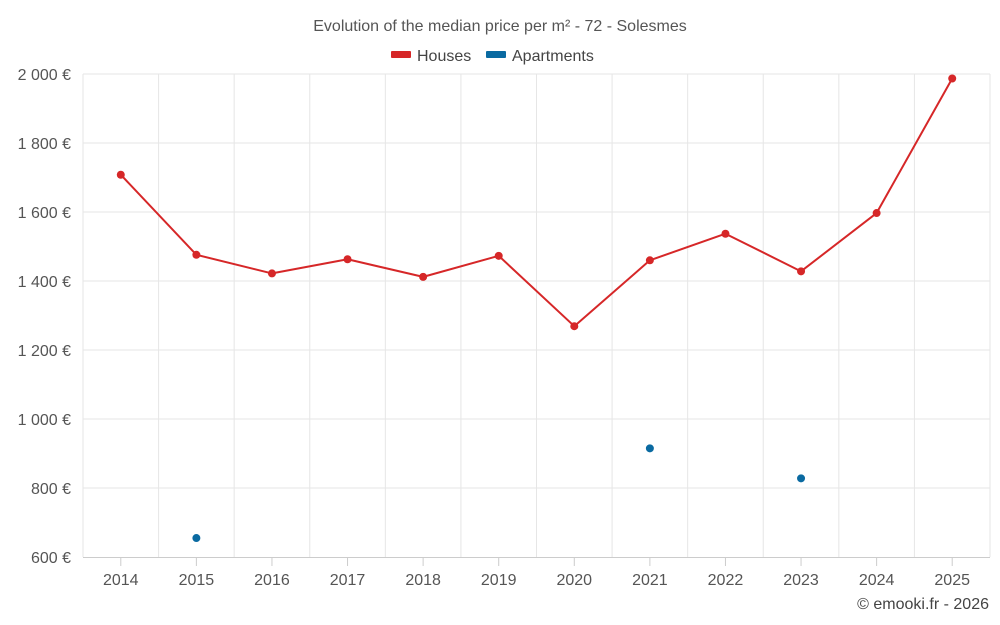 Image resolution: width=1000 pixels, height=625 pixels. Describe the element at coordinates (499, 580) in the screenshot. I see `x-tick-label: 2019` at that location.